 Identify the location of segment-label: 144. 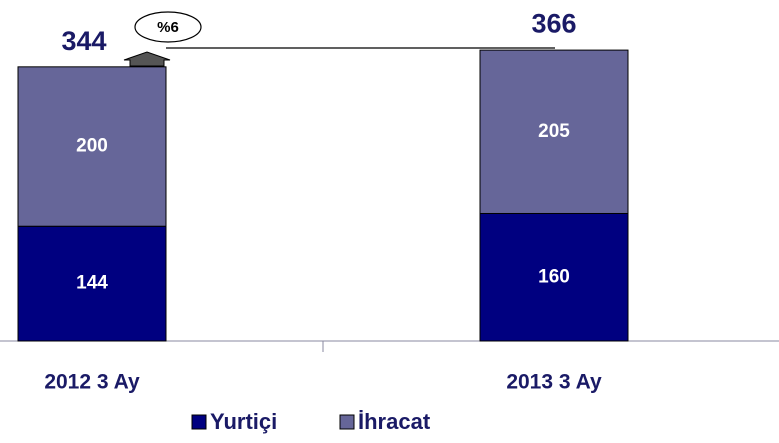
(92, 283).